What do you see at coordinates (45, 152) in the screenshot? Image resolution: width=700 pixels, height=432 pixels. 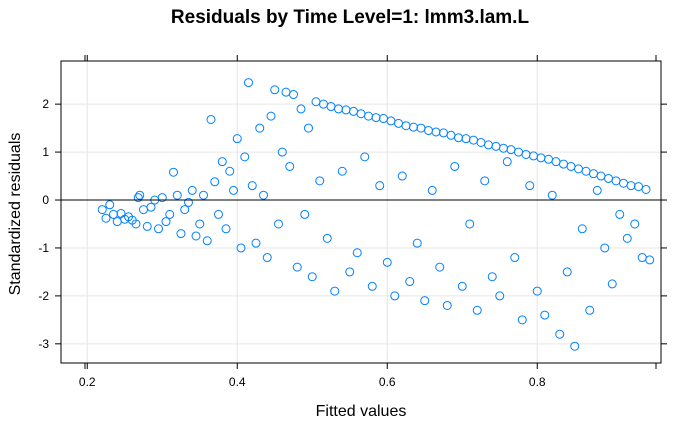 I see `y-tick-label-4: 1` at bounding box center [45, 152].